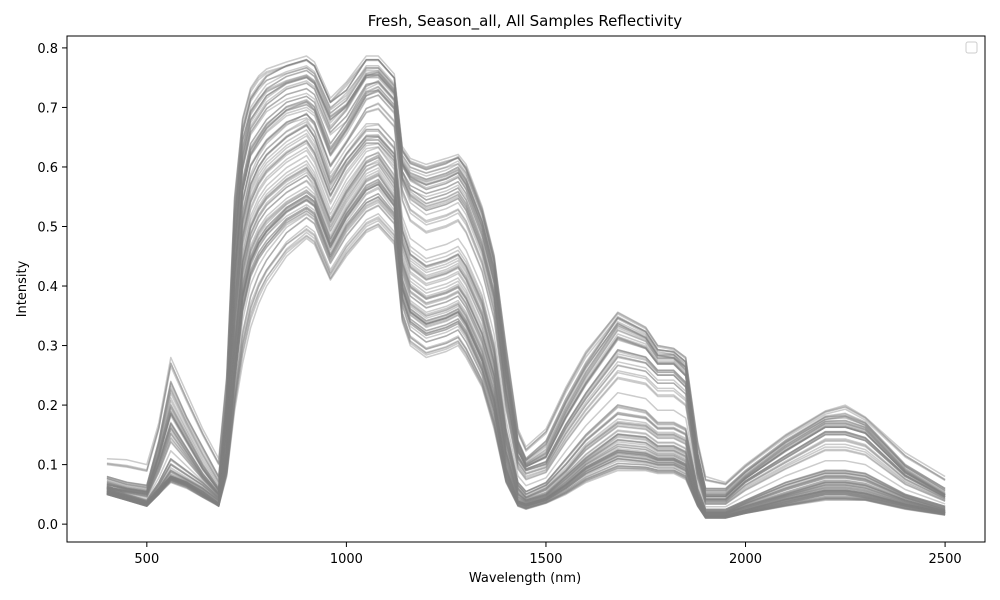  I want to click on x-tick-label: 2500, so click(945, 559).